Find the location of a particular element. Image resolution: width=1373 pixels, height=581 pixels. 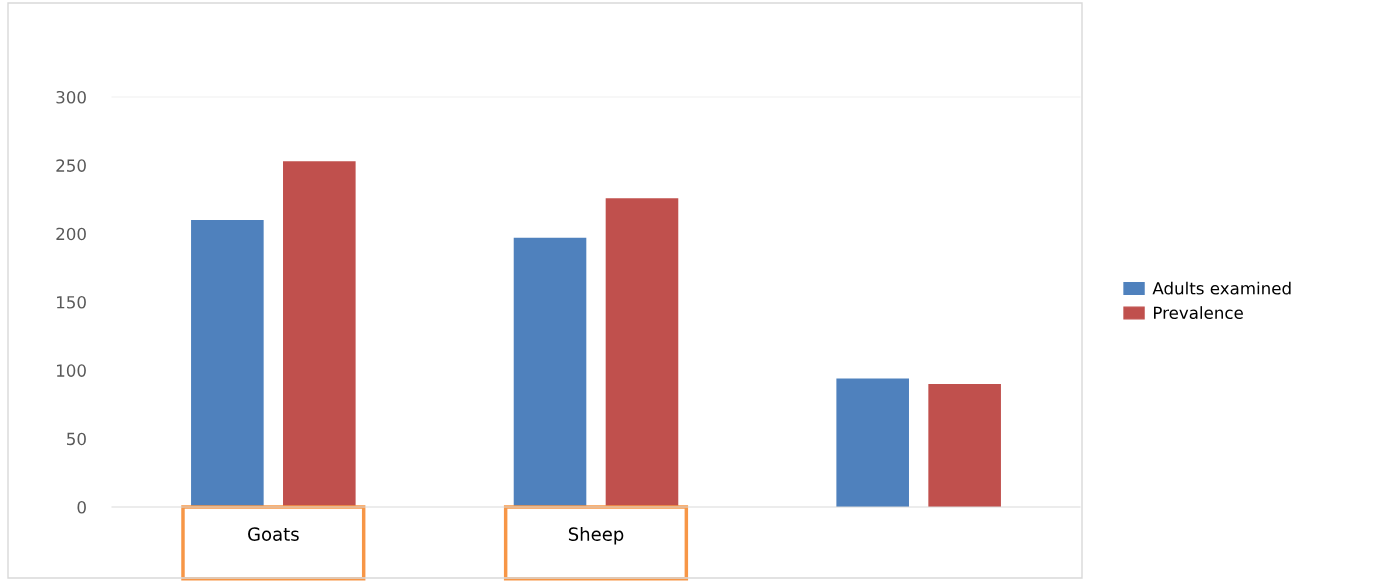

y-tick-label: 250 is located at coordinates (71, 165).